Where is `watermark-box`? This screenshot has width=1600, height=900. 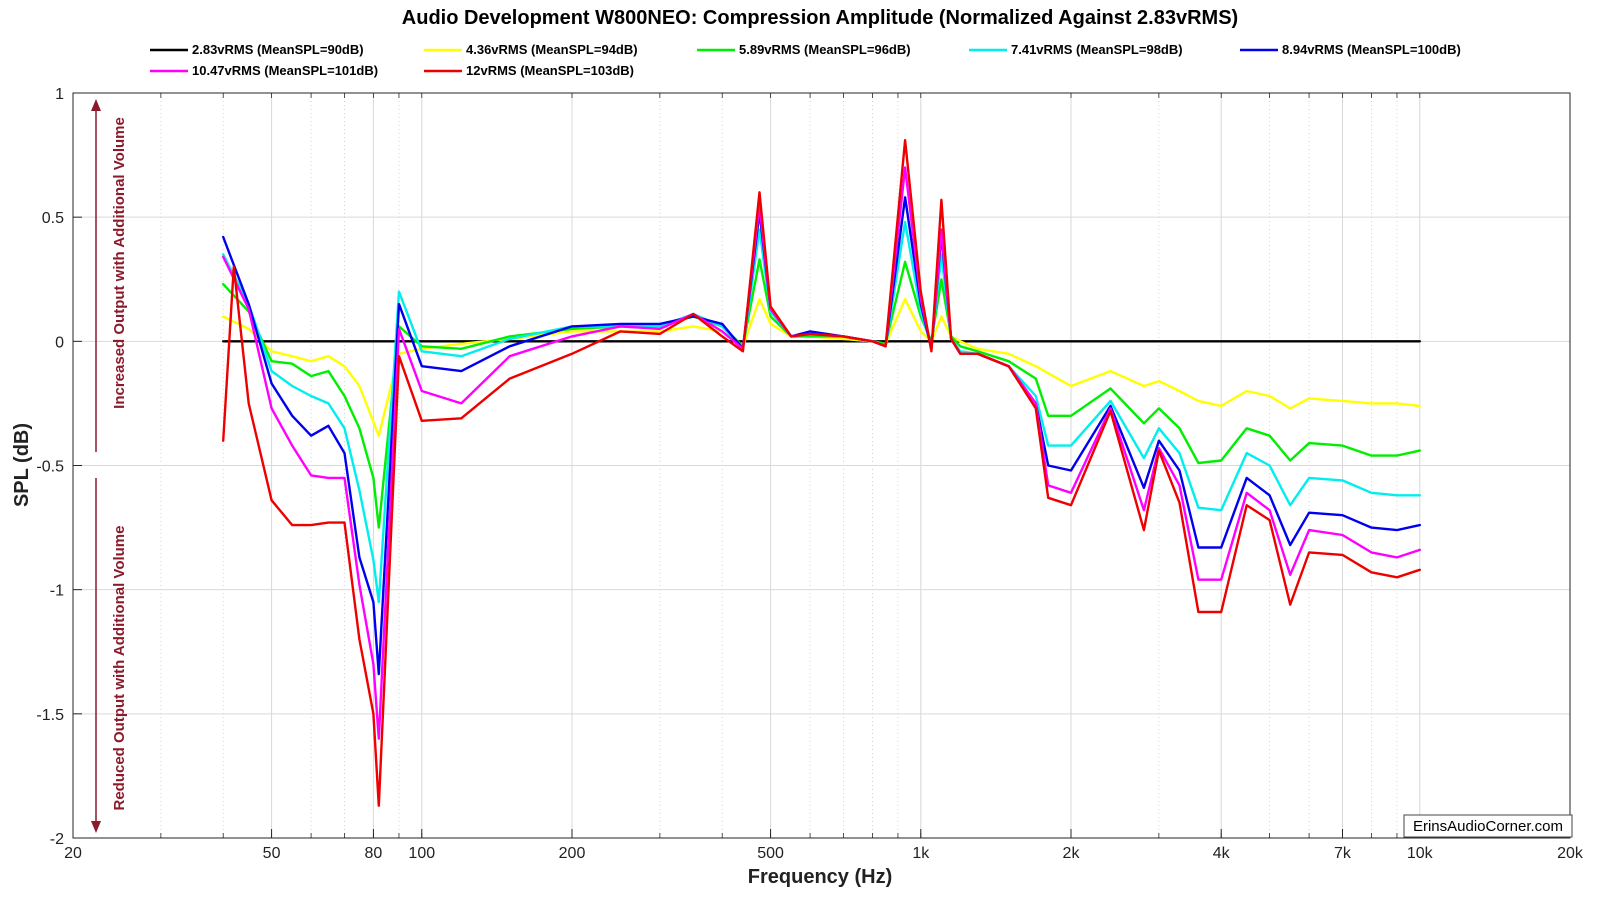
watermark-box is located at coordinates (1488, 826).